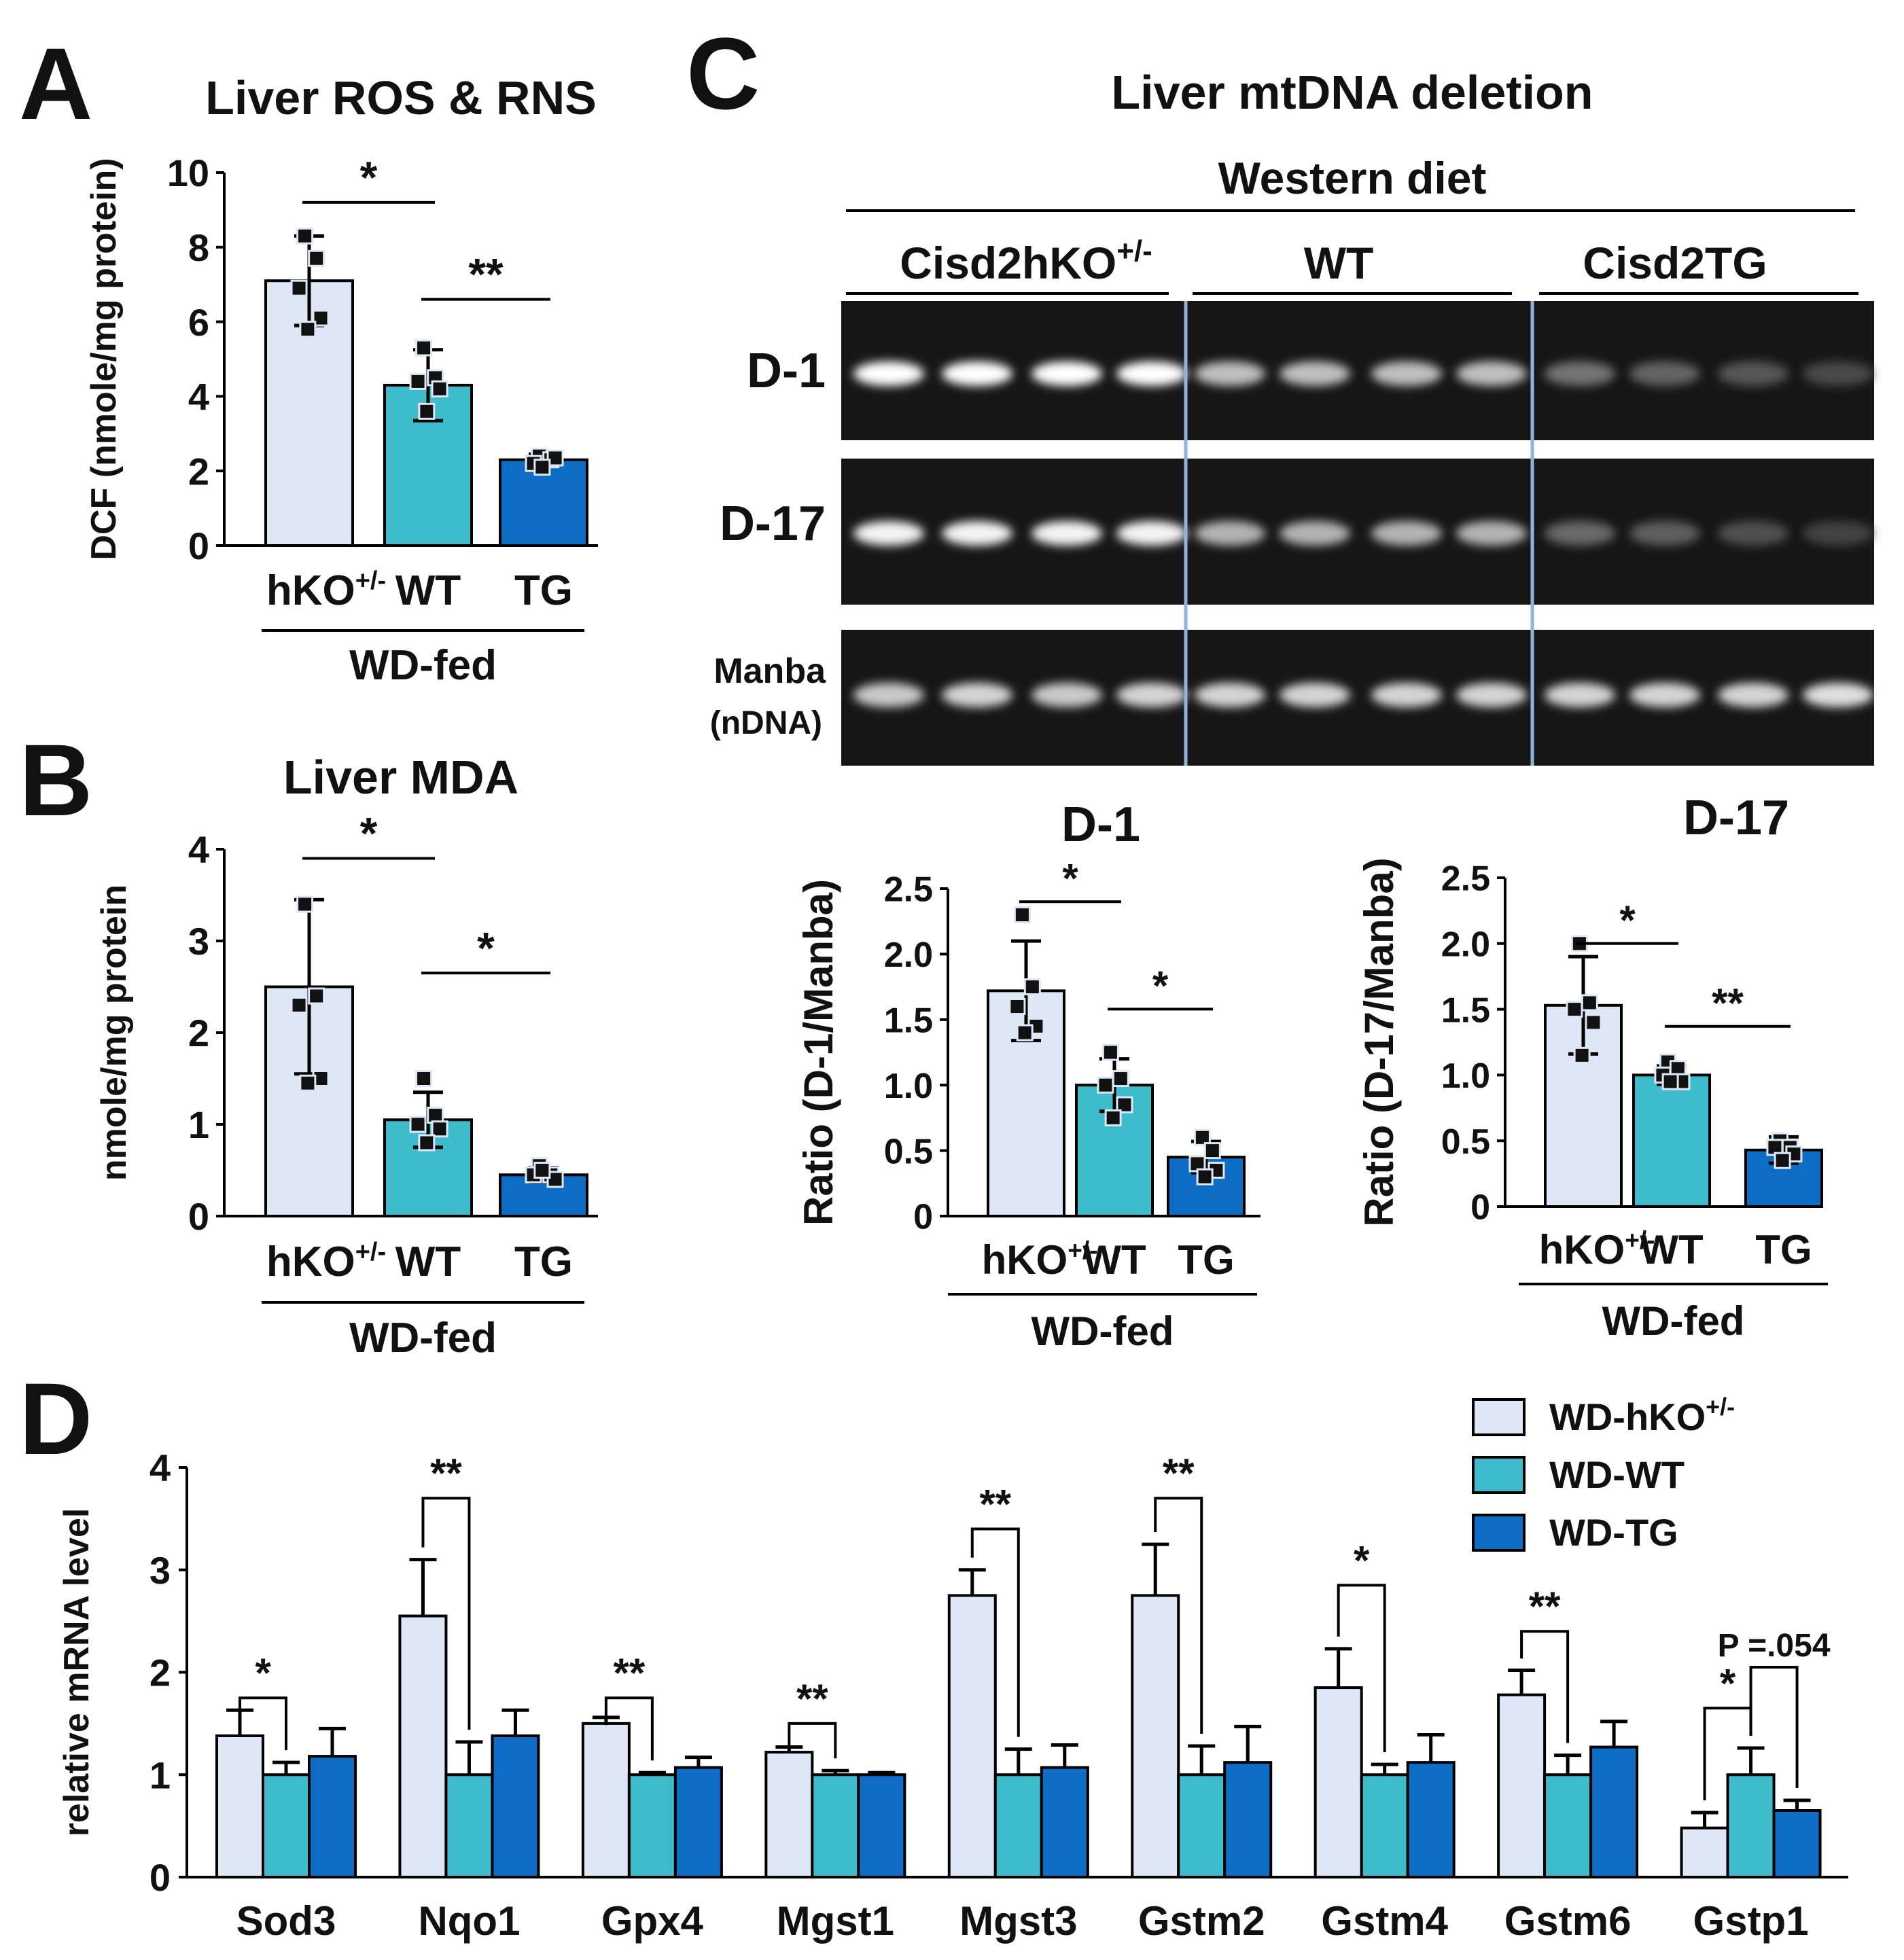 Image resolution: width=1904 pixels, height=1960 pixels. I want to click on y-tick-label: 1.5, so click(908, 1021).